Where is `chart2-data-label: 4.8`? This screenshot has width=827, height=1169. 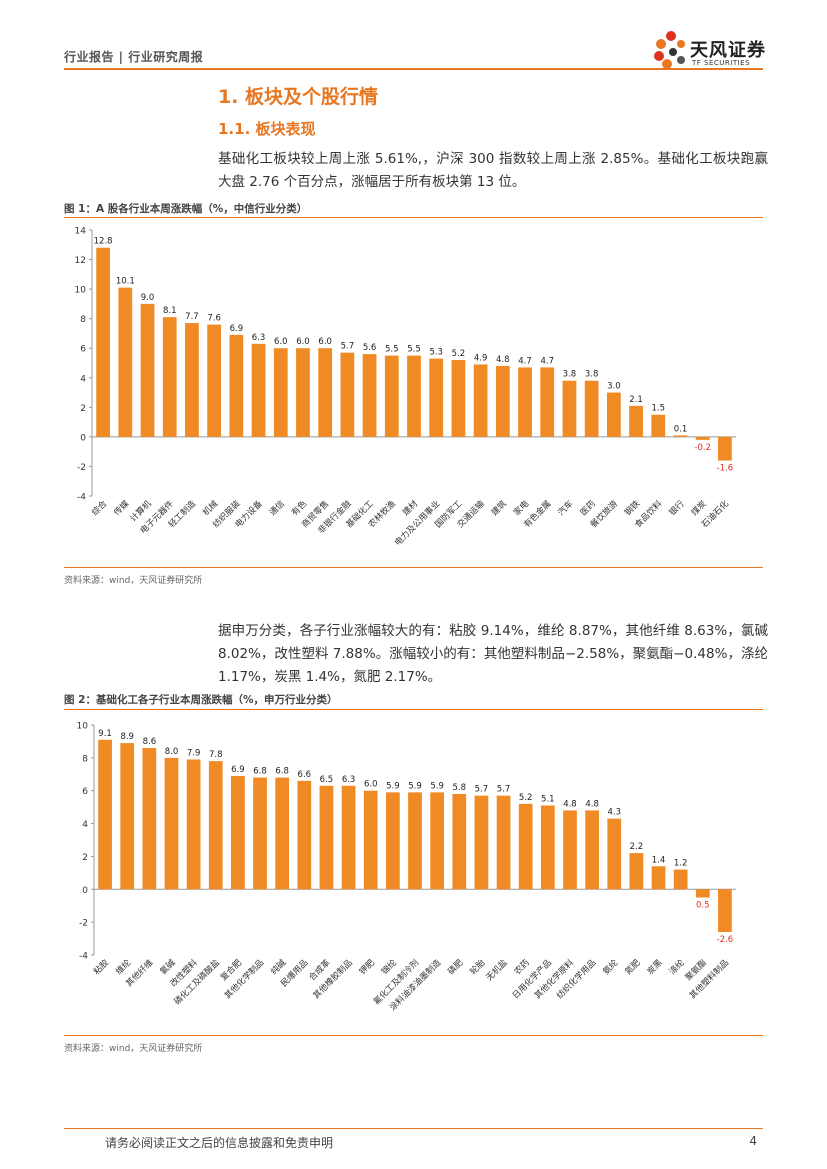 chart2-data-label: 4.8 is located at coordinates (570, 804).